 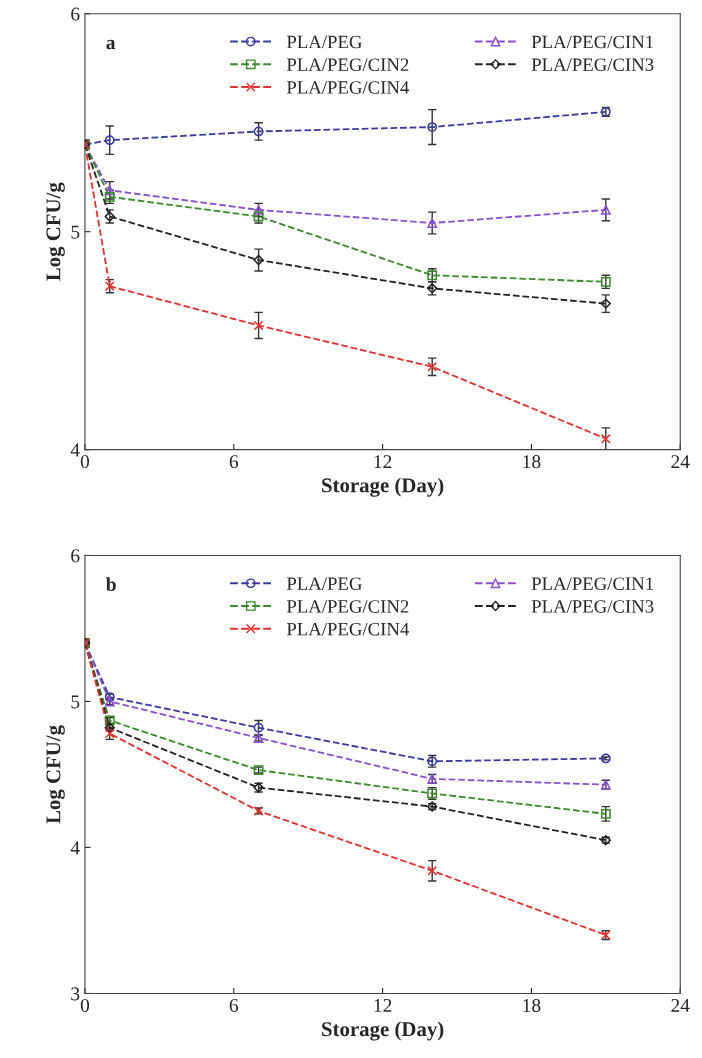 I want to click on y-tick-label: 3, so click(x=75, y=994).